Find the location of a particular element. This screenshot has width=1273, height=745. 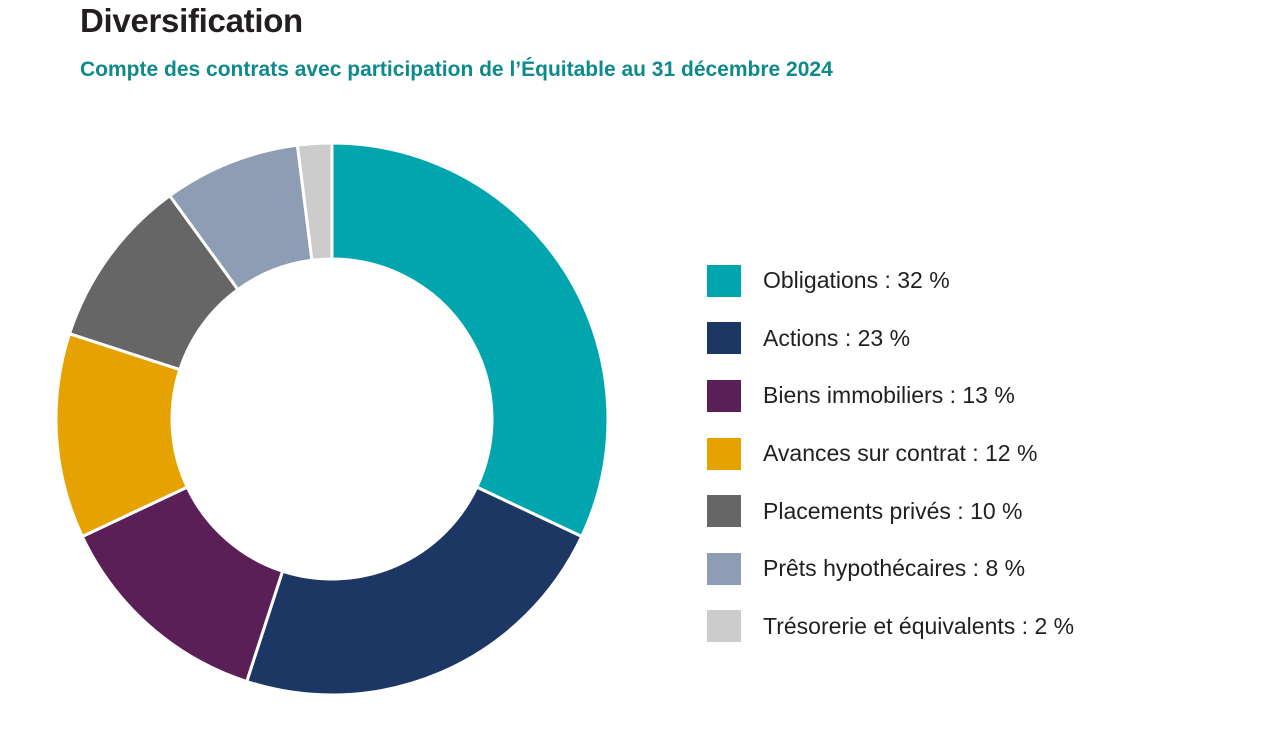

legend-item: Placements privés : 10 % is located at coordinates (890, 511).